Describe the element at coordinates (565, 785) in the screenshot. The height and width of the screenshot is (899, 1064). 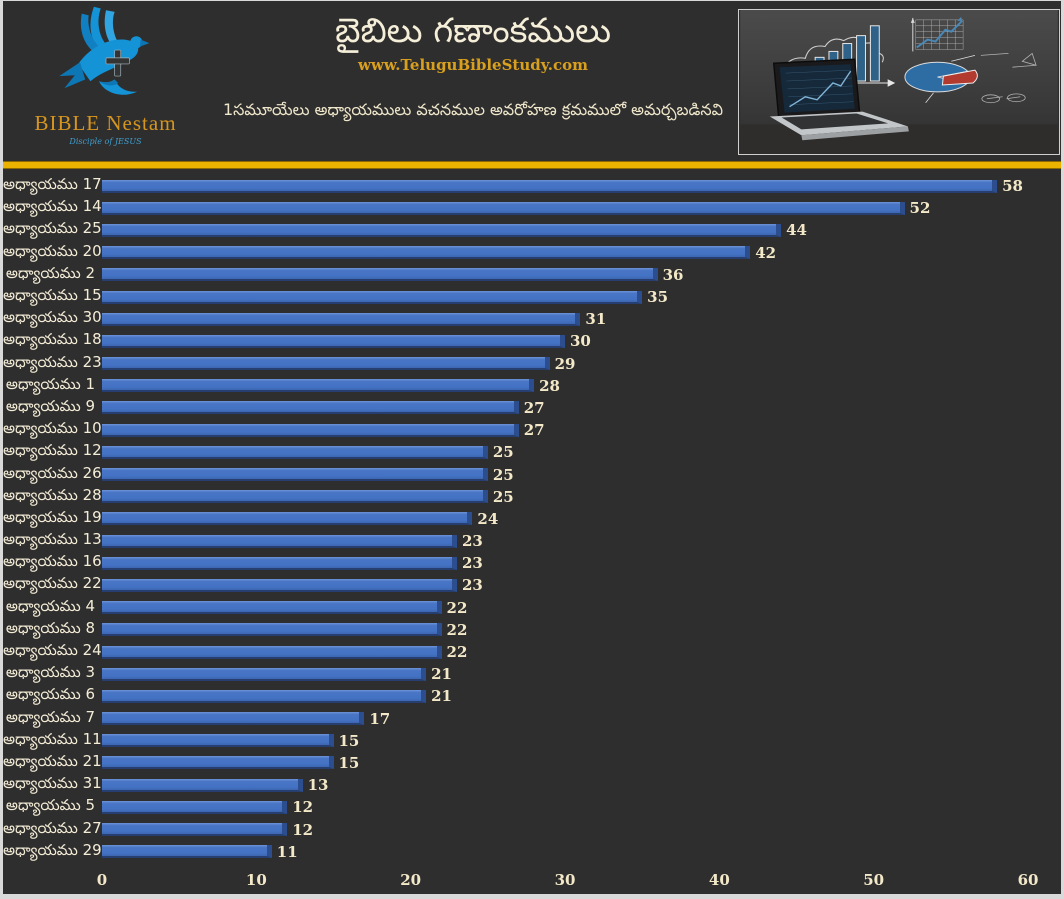
I see `bar-track: 13` at that location.